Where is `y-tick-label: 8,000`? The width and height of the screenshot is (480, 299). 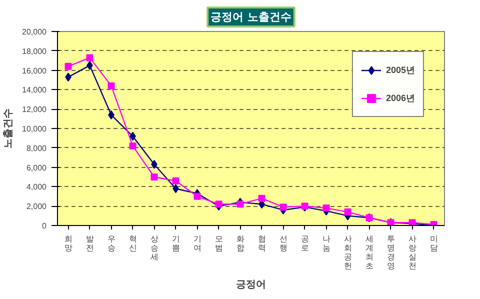
y-tick-label: 8,000 is located at coordinates (37, 148).